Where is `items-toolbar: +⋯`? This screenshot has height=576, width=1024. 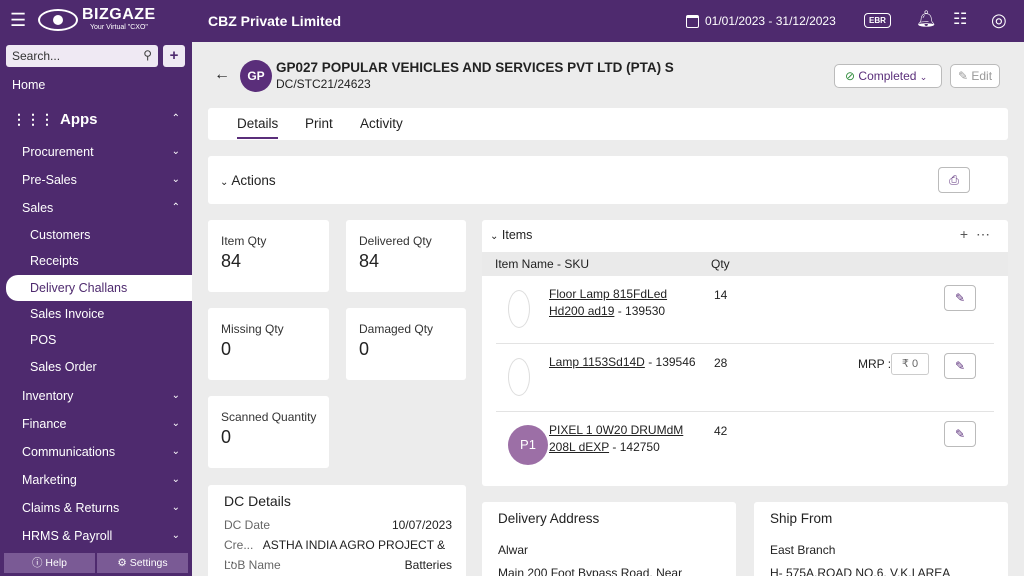 items-toolbar: +⋯ is located at coordinates (979, 234).